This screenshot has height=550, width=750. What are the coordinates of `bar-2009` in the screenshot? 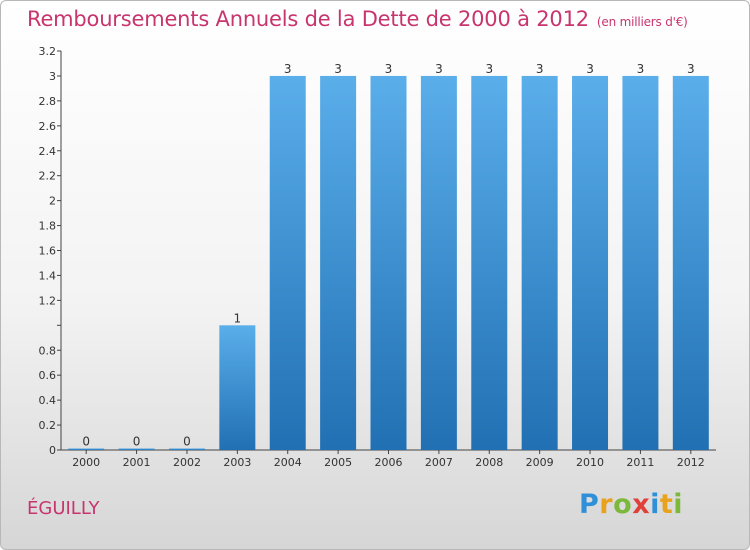 It's located at (539, 262).